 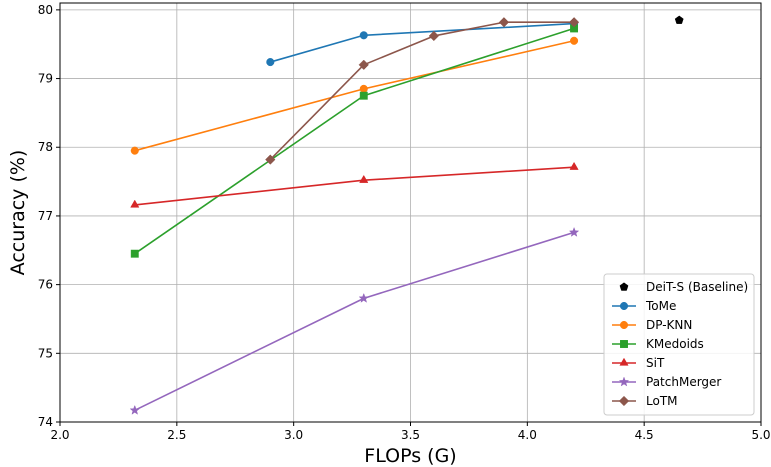 I want to click on legend-label: LoTM, so click(x=662, y=401).